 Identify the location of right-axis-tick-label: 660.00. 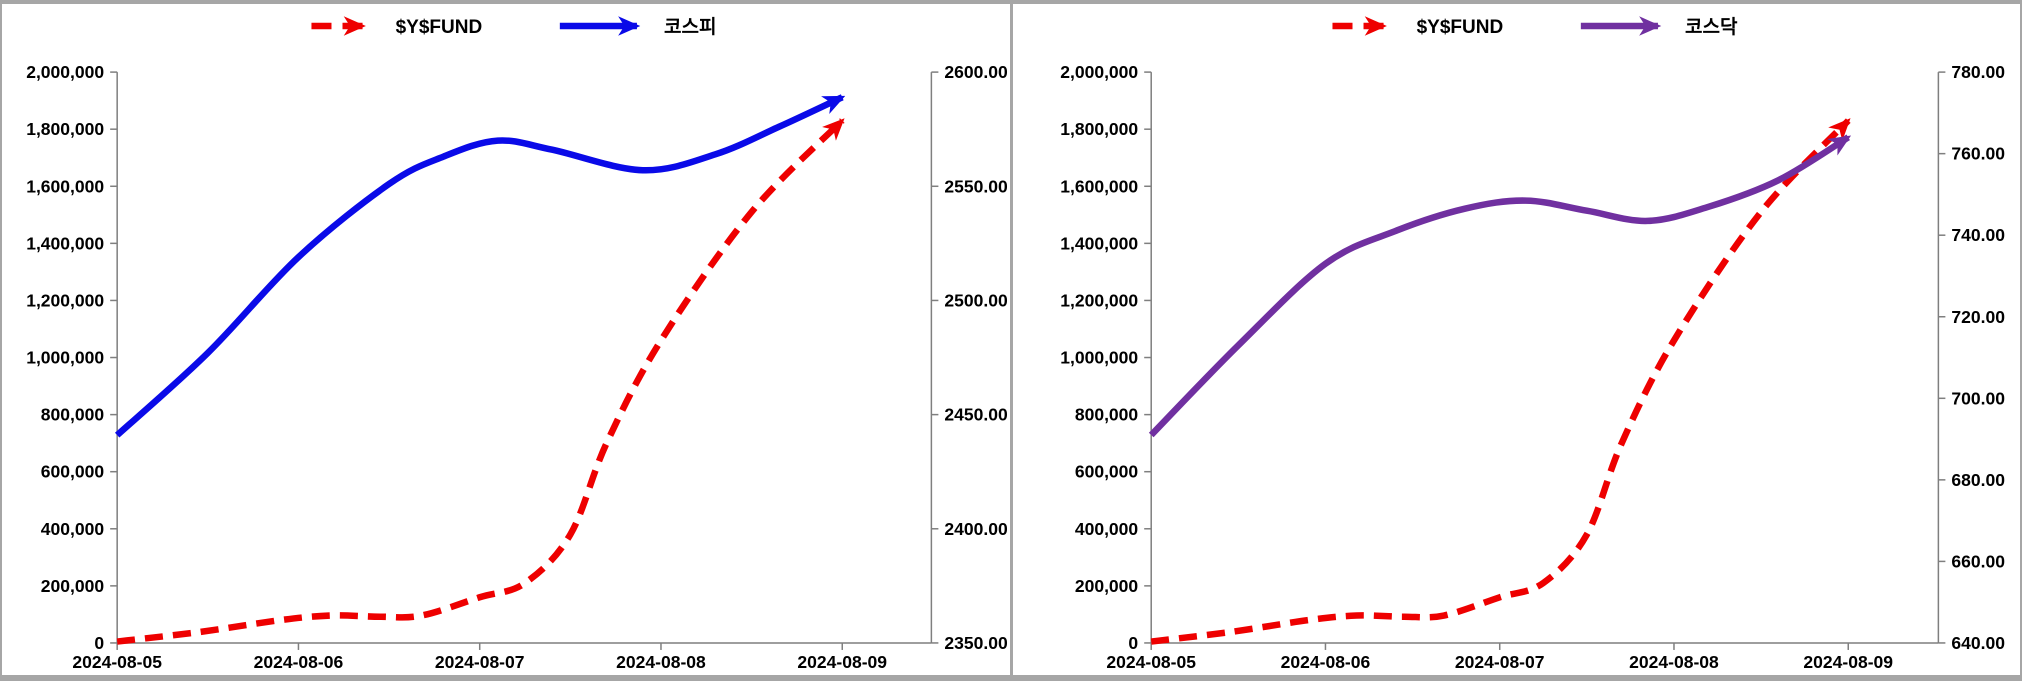
(1978, 561).